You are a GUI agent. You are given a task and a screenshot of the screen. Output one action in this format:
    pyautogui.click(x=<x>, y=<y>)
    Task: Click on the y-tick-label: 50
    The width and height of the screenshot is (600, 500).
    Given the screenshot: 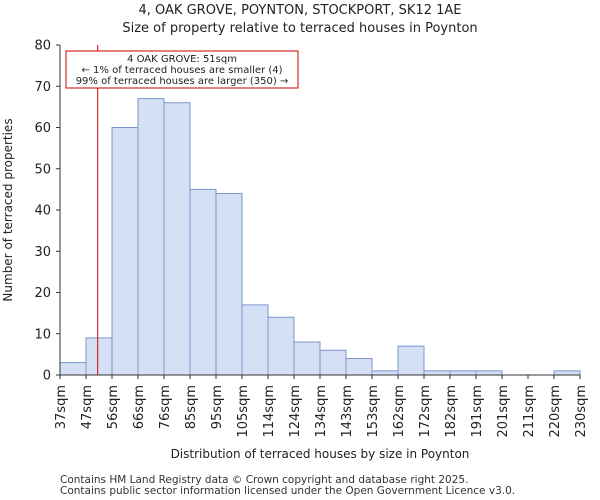 What is the action you would take?
    pyautogui.click(x=42, y=169)
    